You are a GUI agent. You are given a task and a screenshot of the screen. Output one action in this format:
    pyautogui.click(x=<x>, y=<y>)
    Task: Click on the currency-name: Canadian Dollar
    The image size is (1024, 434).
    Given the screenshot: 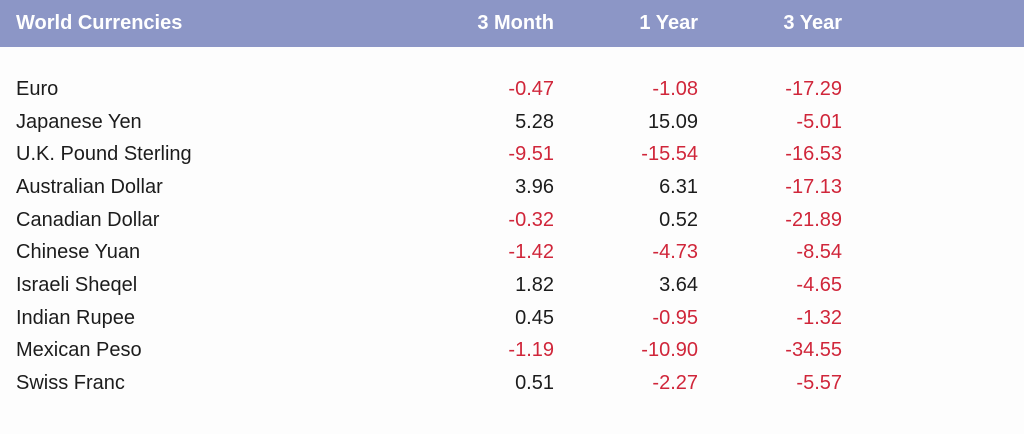 What is the action you would take?
    pyautogui.click(x=88, y=220)
    